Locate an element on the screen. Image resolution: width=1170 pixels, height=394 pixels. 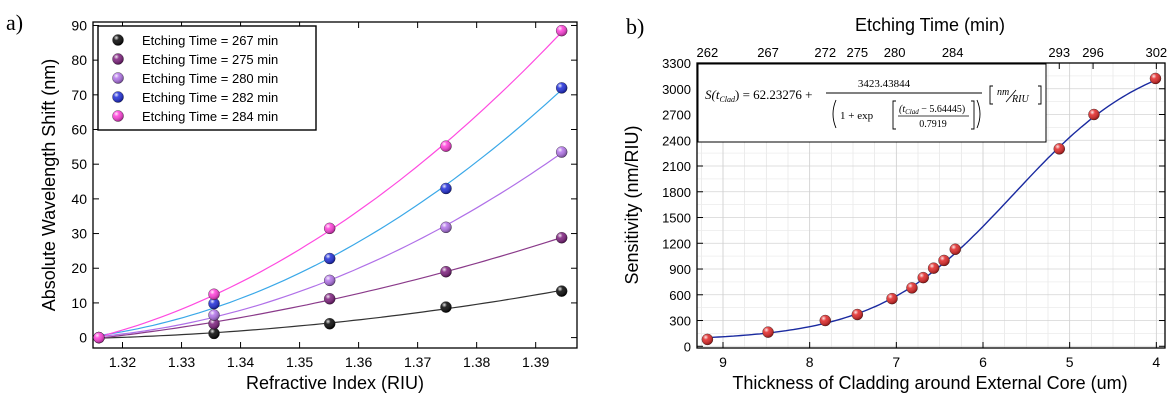
svg-text: (tClad − 5.64445) is located at coordinates (932, 110).